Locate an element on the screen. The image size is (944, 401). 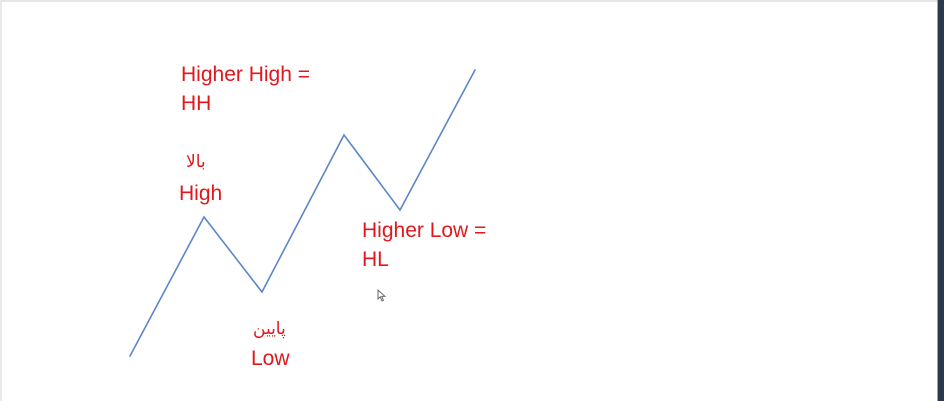
high-persian-label: بالا is located at coordinates (196, 162).